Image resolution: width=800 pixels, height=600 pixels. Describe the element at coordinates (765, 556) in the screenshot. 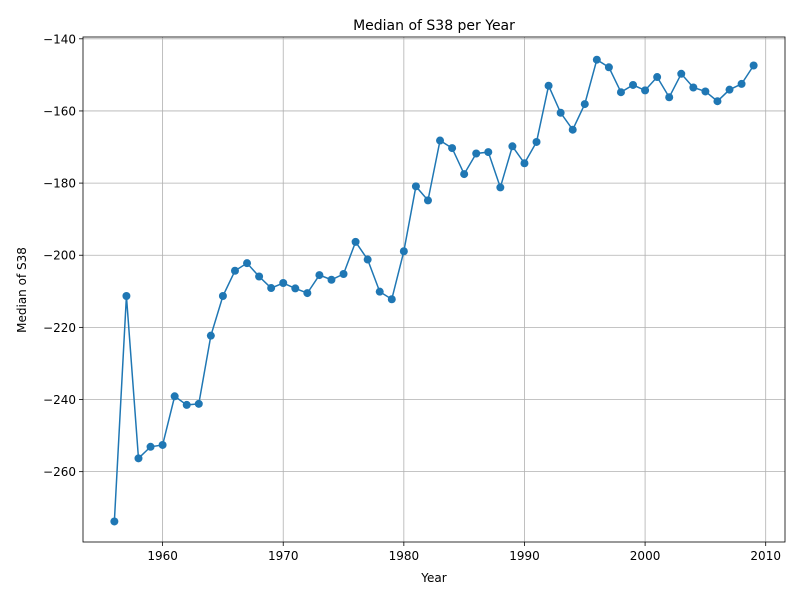

I see `x-tick-label: 2010` at that location.